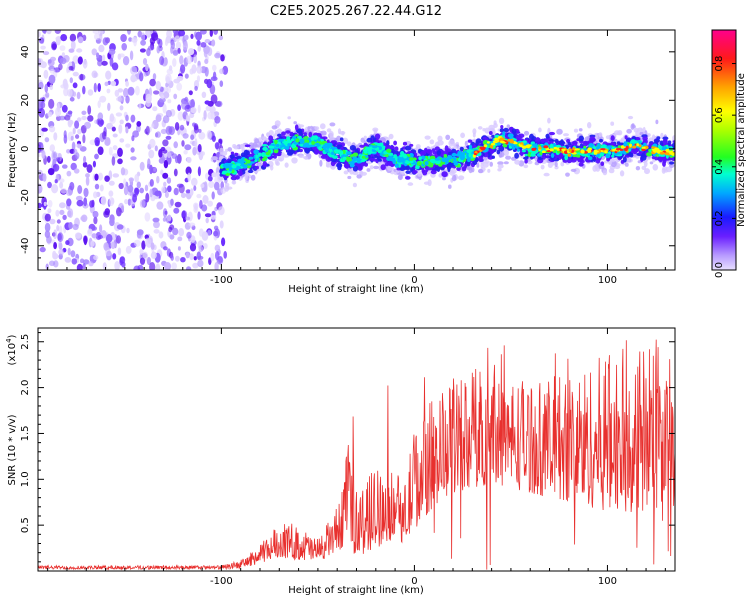 This screenshot has width=750, height=605. What do you see at coordinates (25, 197) in the screenshot?
I see `spectrogram-ytick-label: -20` at bounding box center [25, 197].